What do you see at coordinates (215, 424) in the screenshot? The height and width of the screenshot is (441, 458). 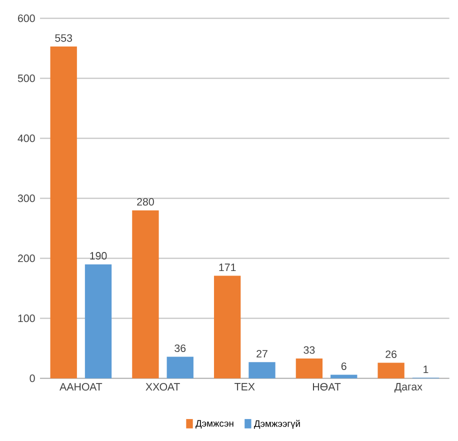 I see `legend-label: Дэмжсэн` at bounding box center [215, 424].